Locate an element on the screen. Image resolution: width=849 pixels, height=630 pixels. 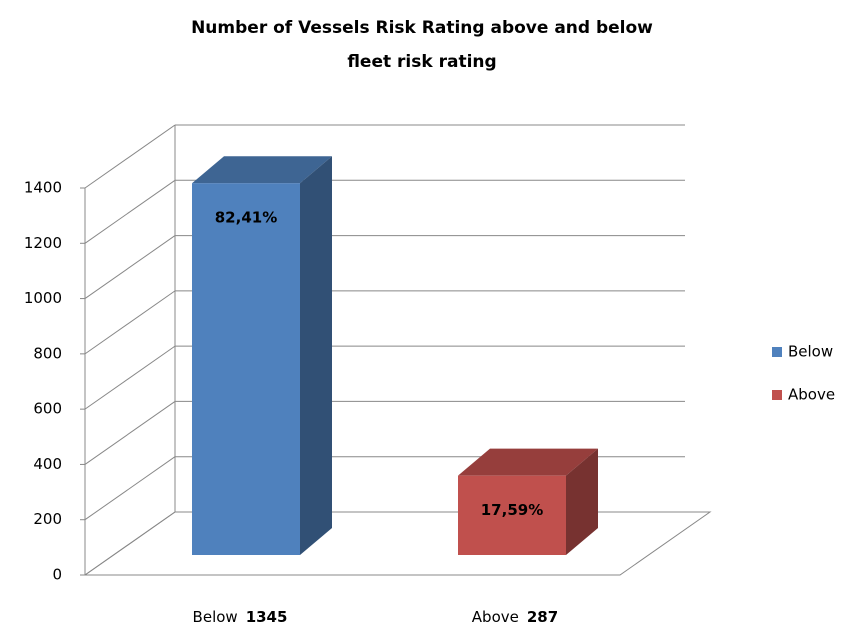
legend-label: Below is located at coordinates (810, 352).